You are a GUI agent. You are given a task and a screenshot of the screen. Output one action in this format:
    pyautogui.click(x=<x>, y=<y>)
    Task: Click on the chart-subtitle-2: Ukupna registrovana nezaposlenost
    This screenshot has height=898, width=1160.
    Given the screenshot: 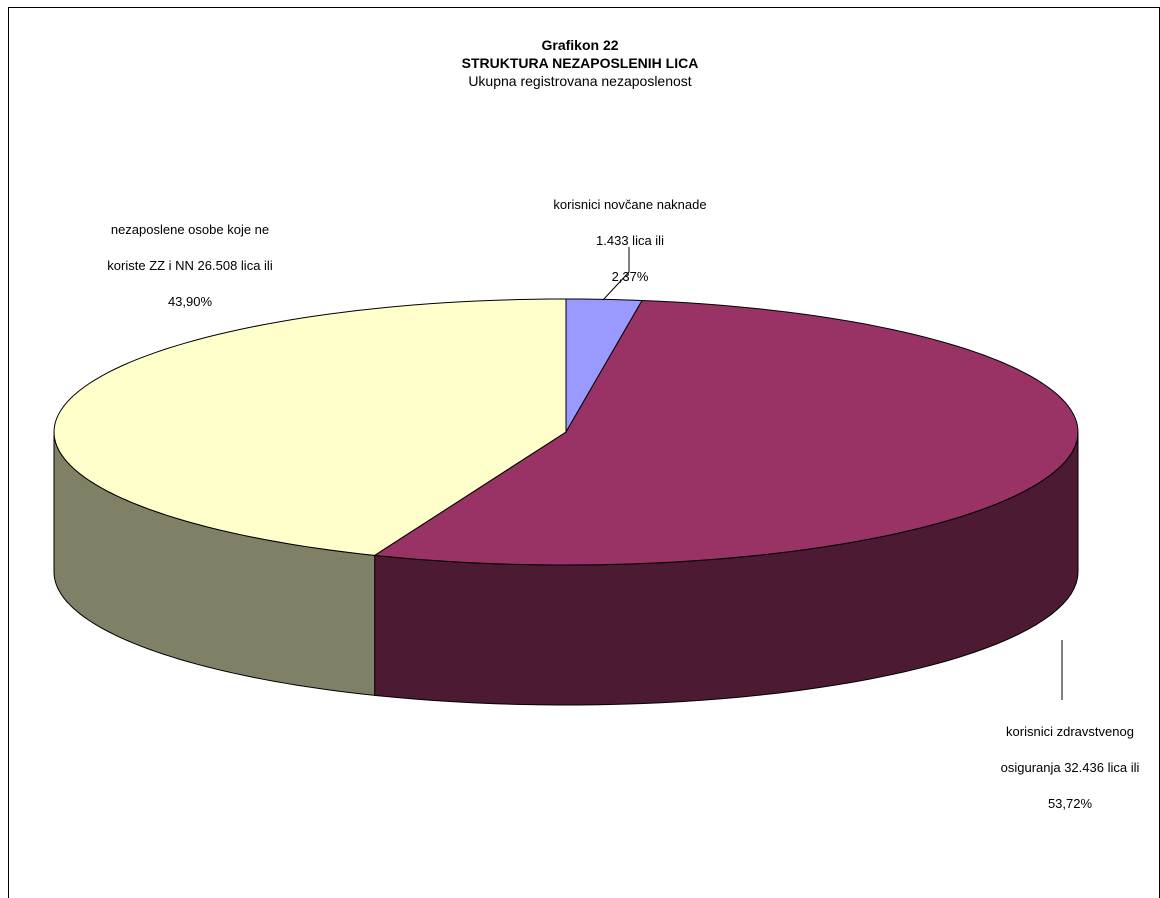 What is the action you would take?
    pyautogui.click(x=580, y=81)
    